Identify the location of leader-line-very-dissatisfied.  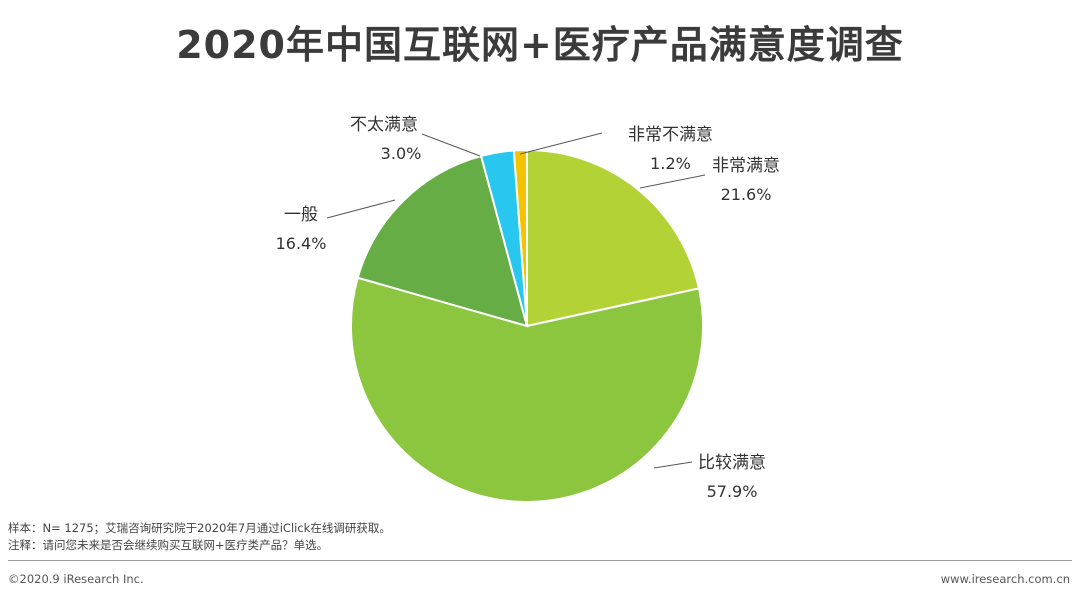
(561, 143).